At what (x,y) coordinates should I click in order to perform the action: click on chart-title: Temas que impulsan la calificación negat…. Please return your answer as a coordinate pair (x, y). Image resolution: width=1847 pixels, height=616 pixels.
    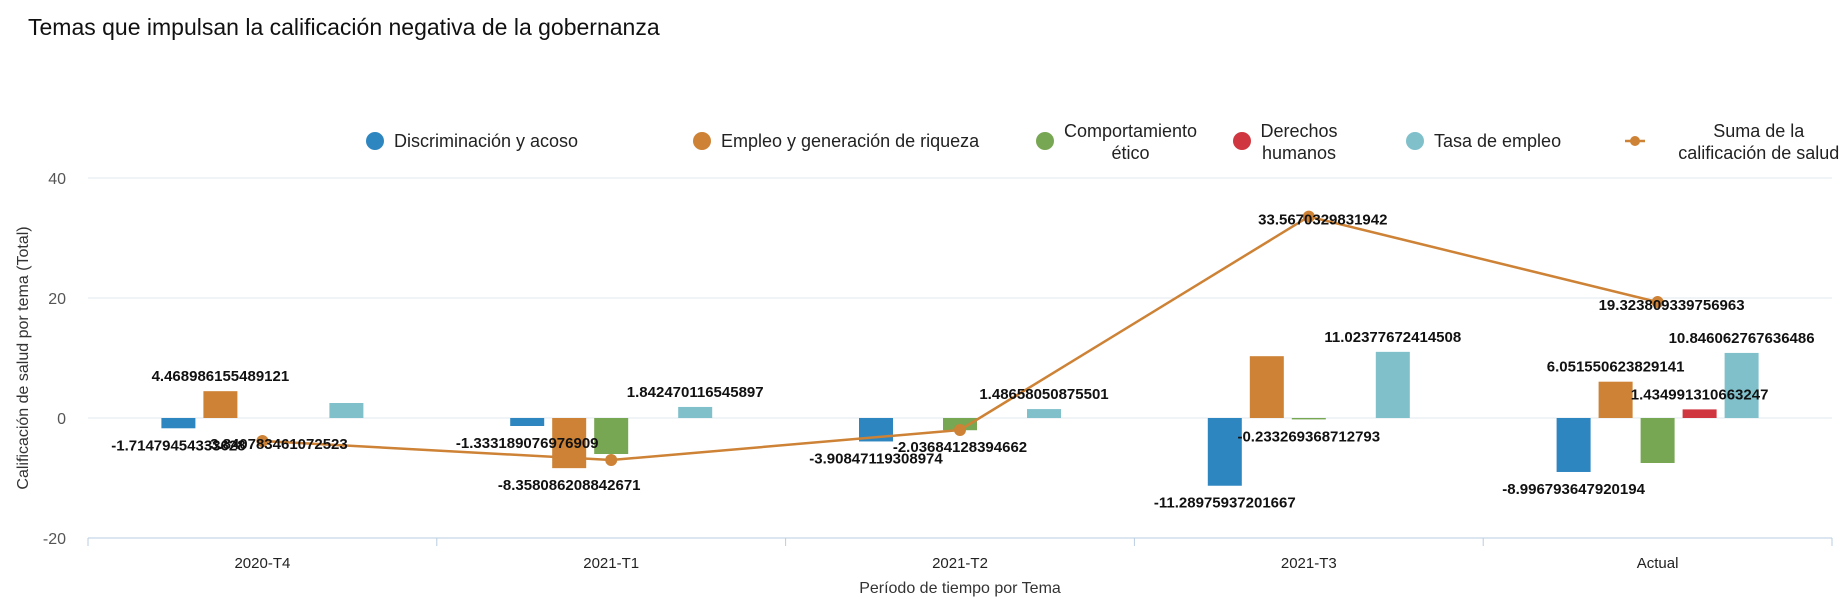
    Looking at the image, I should click on (344, 27).